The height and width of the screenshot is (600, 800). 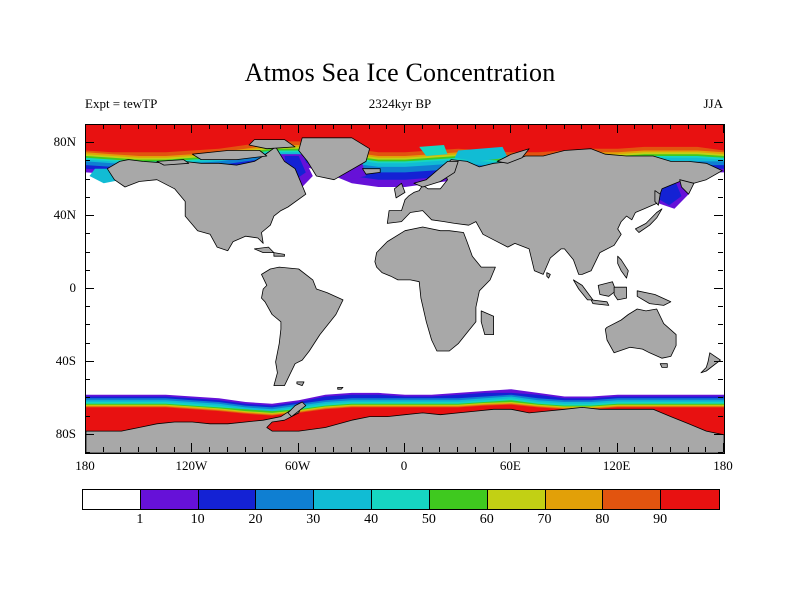 What do you see at coordinates (400, 103) in the screenshot?
I see `figure-subtitle: 2324kyr BP` at bounding box center [400, 103].